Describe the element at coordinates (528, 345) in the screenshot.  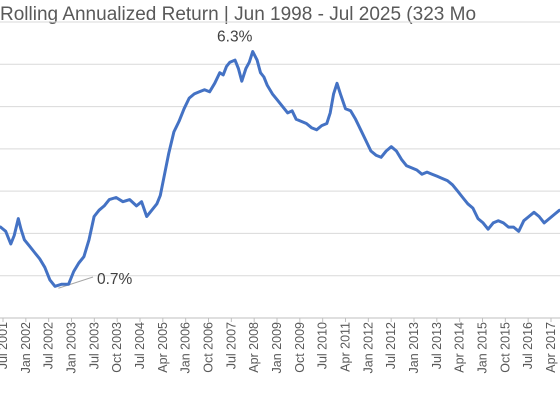
I see `x-tick-label: Jul 2016` at that location.